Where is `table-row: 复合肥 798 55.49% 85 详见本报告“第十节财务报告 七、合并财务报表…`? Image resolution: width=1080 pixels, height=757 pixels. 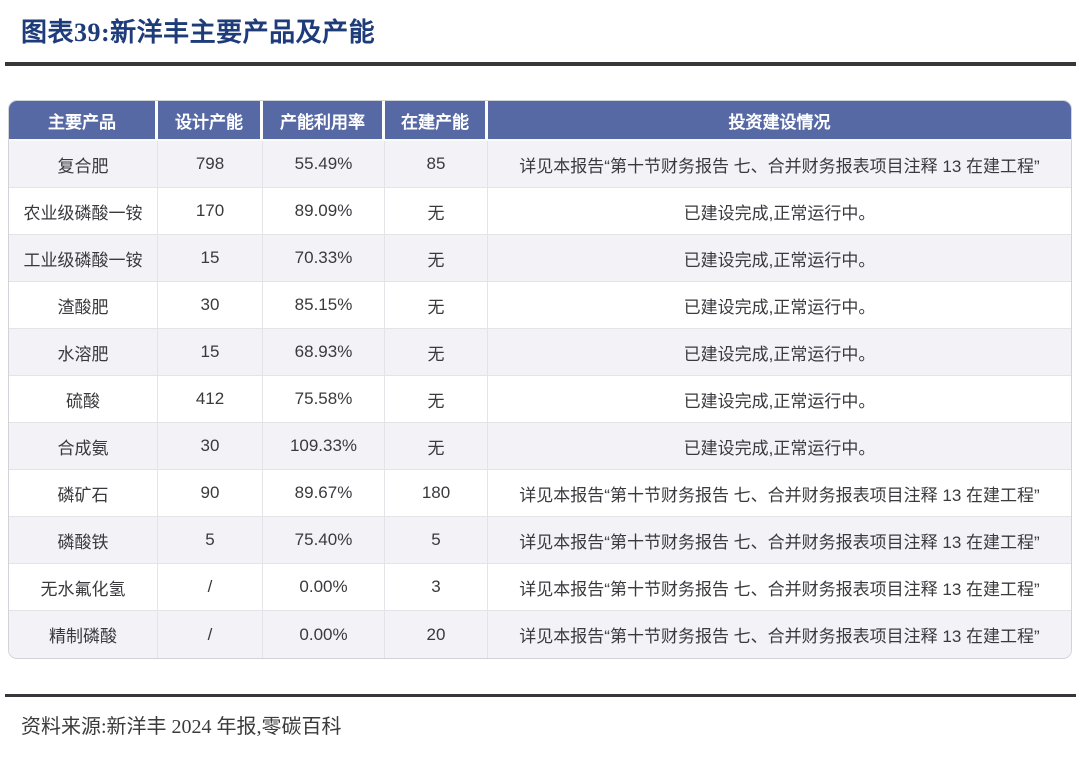
table-row: 复合肥 798 55.49% 85 详见本报告“第十节财务报告 七、合并财务报表… is located at coordinates (540, 164).